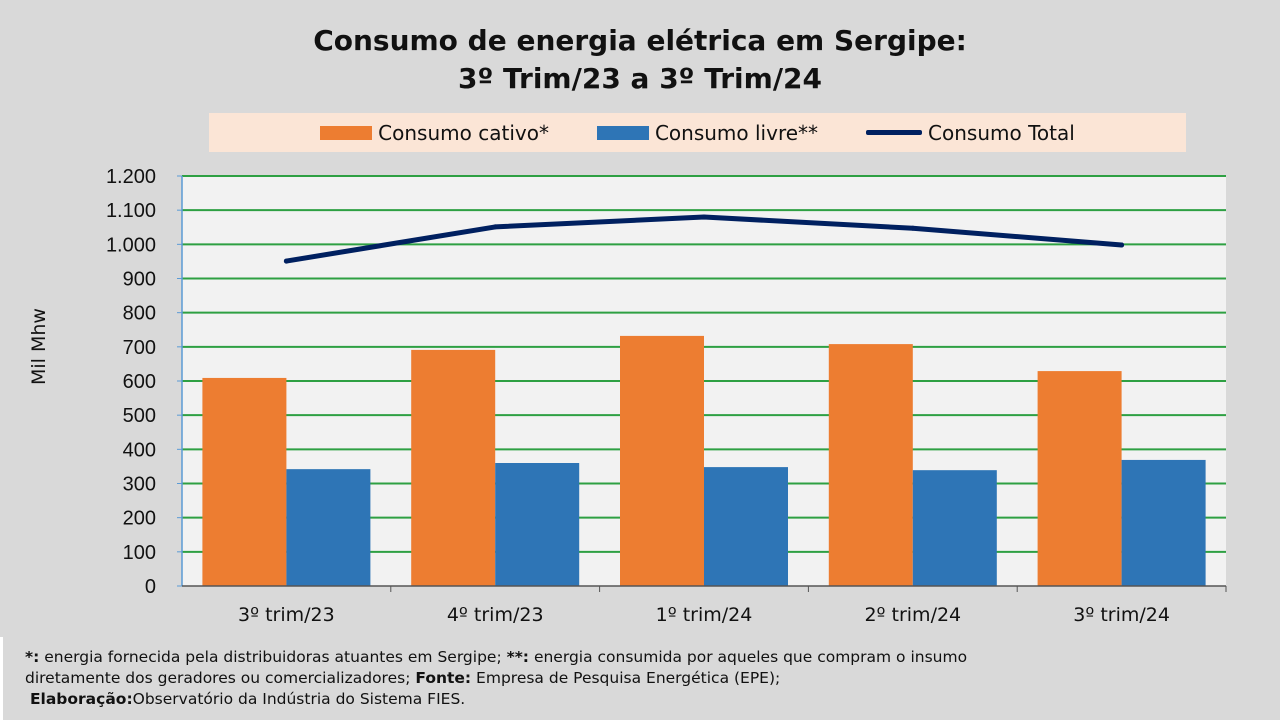 The image size is (1280, 720). I want to click on title-line-2: 3º Trim/23 a 3º Trim/24, so click(640, 78).